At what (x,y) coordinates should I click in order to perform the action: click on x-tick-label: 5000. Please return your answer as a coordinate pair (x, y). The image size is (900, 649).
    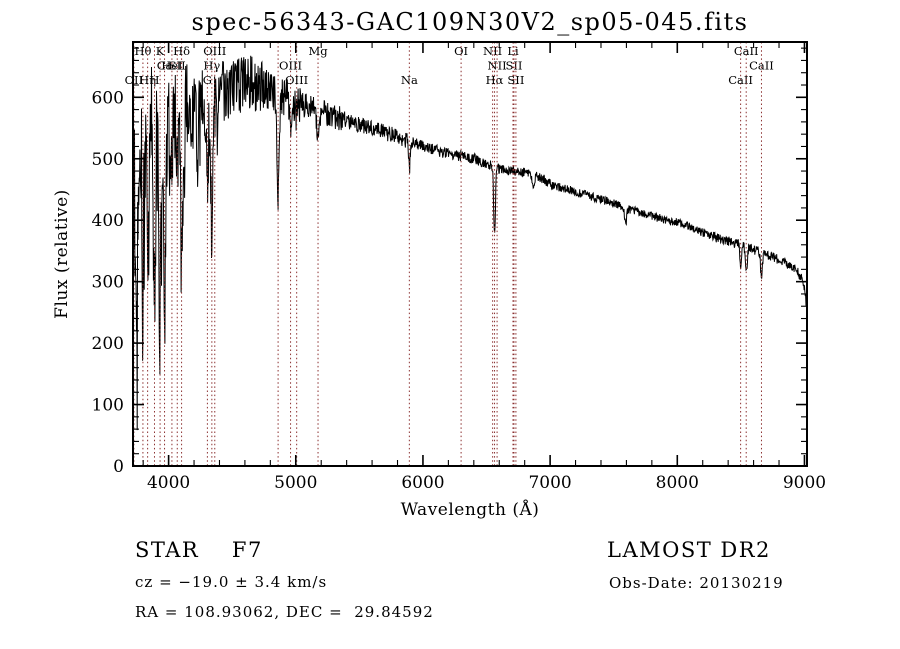
    Looking at the image, I should click on (295, 483).